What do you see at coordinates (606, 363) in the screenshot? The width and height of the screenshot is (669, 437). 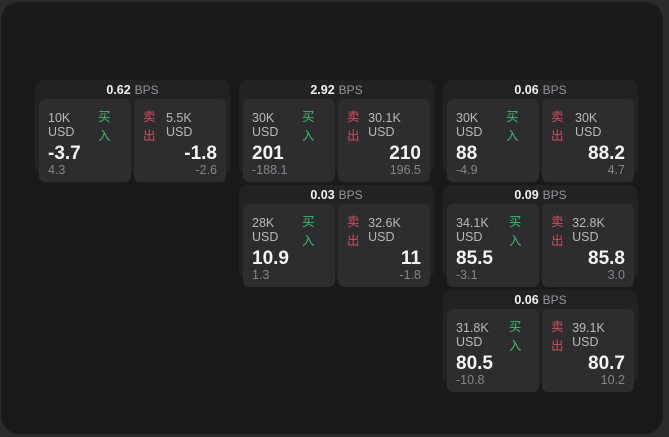 I see `sell-price: 80.7` at bounding box center [606, 363].